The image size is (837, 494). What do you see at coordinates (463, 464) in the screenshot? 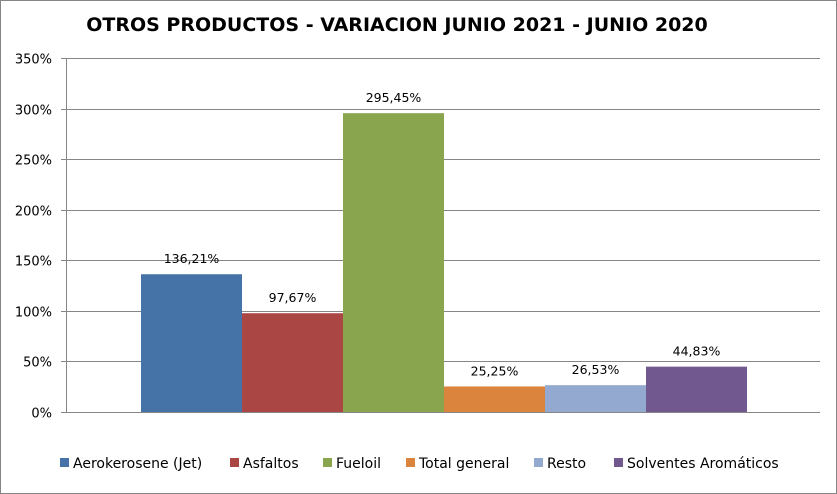
I see `legend-label: Total general` at bounding box center [463, 464].